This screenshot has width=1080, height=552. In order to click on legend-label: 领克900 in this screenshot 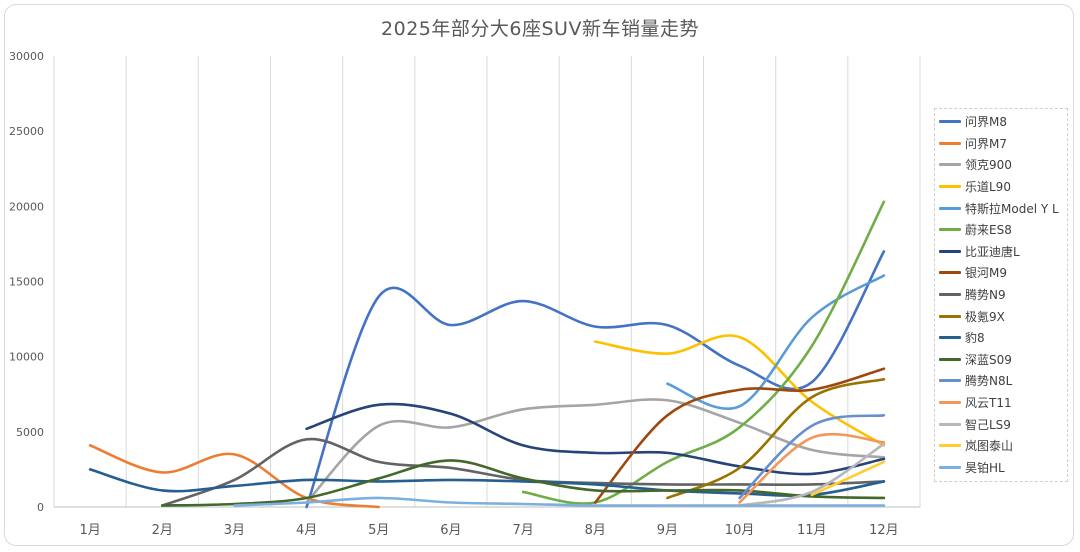, I will do `click(988, 165)`.